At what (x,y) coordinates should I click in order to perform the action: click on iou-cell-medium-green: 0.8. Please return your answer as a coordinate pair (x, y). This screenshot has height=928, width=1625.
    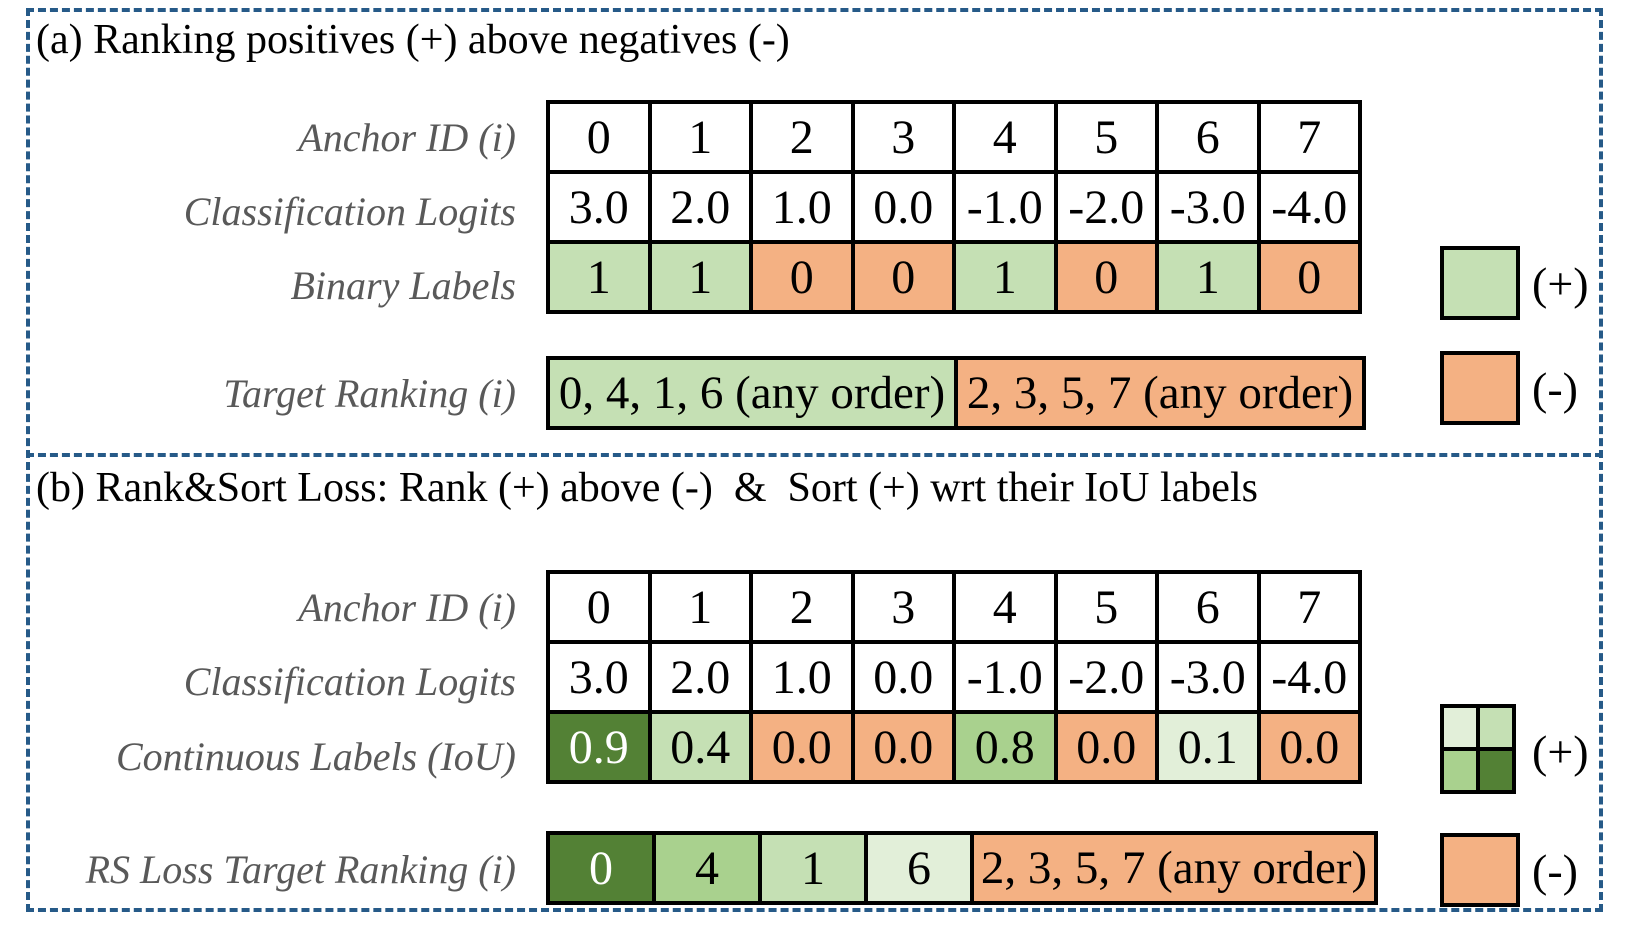
    Looking at the image, I should click on (1005, 747).